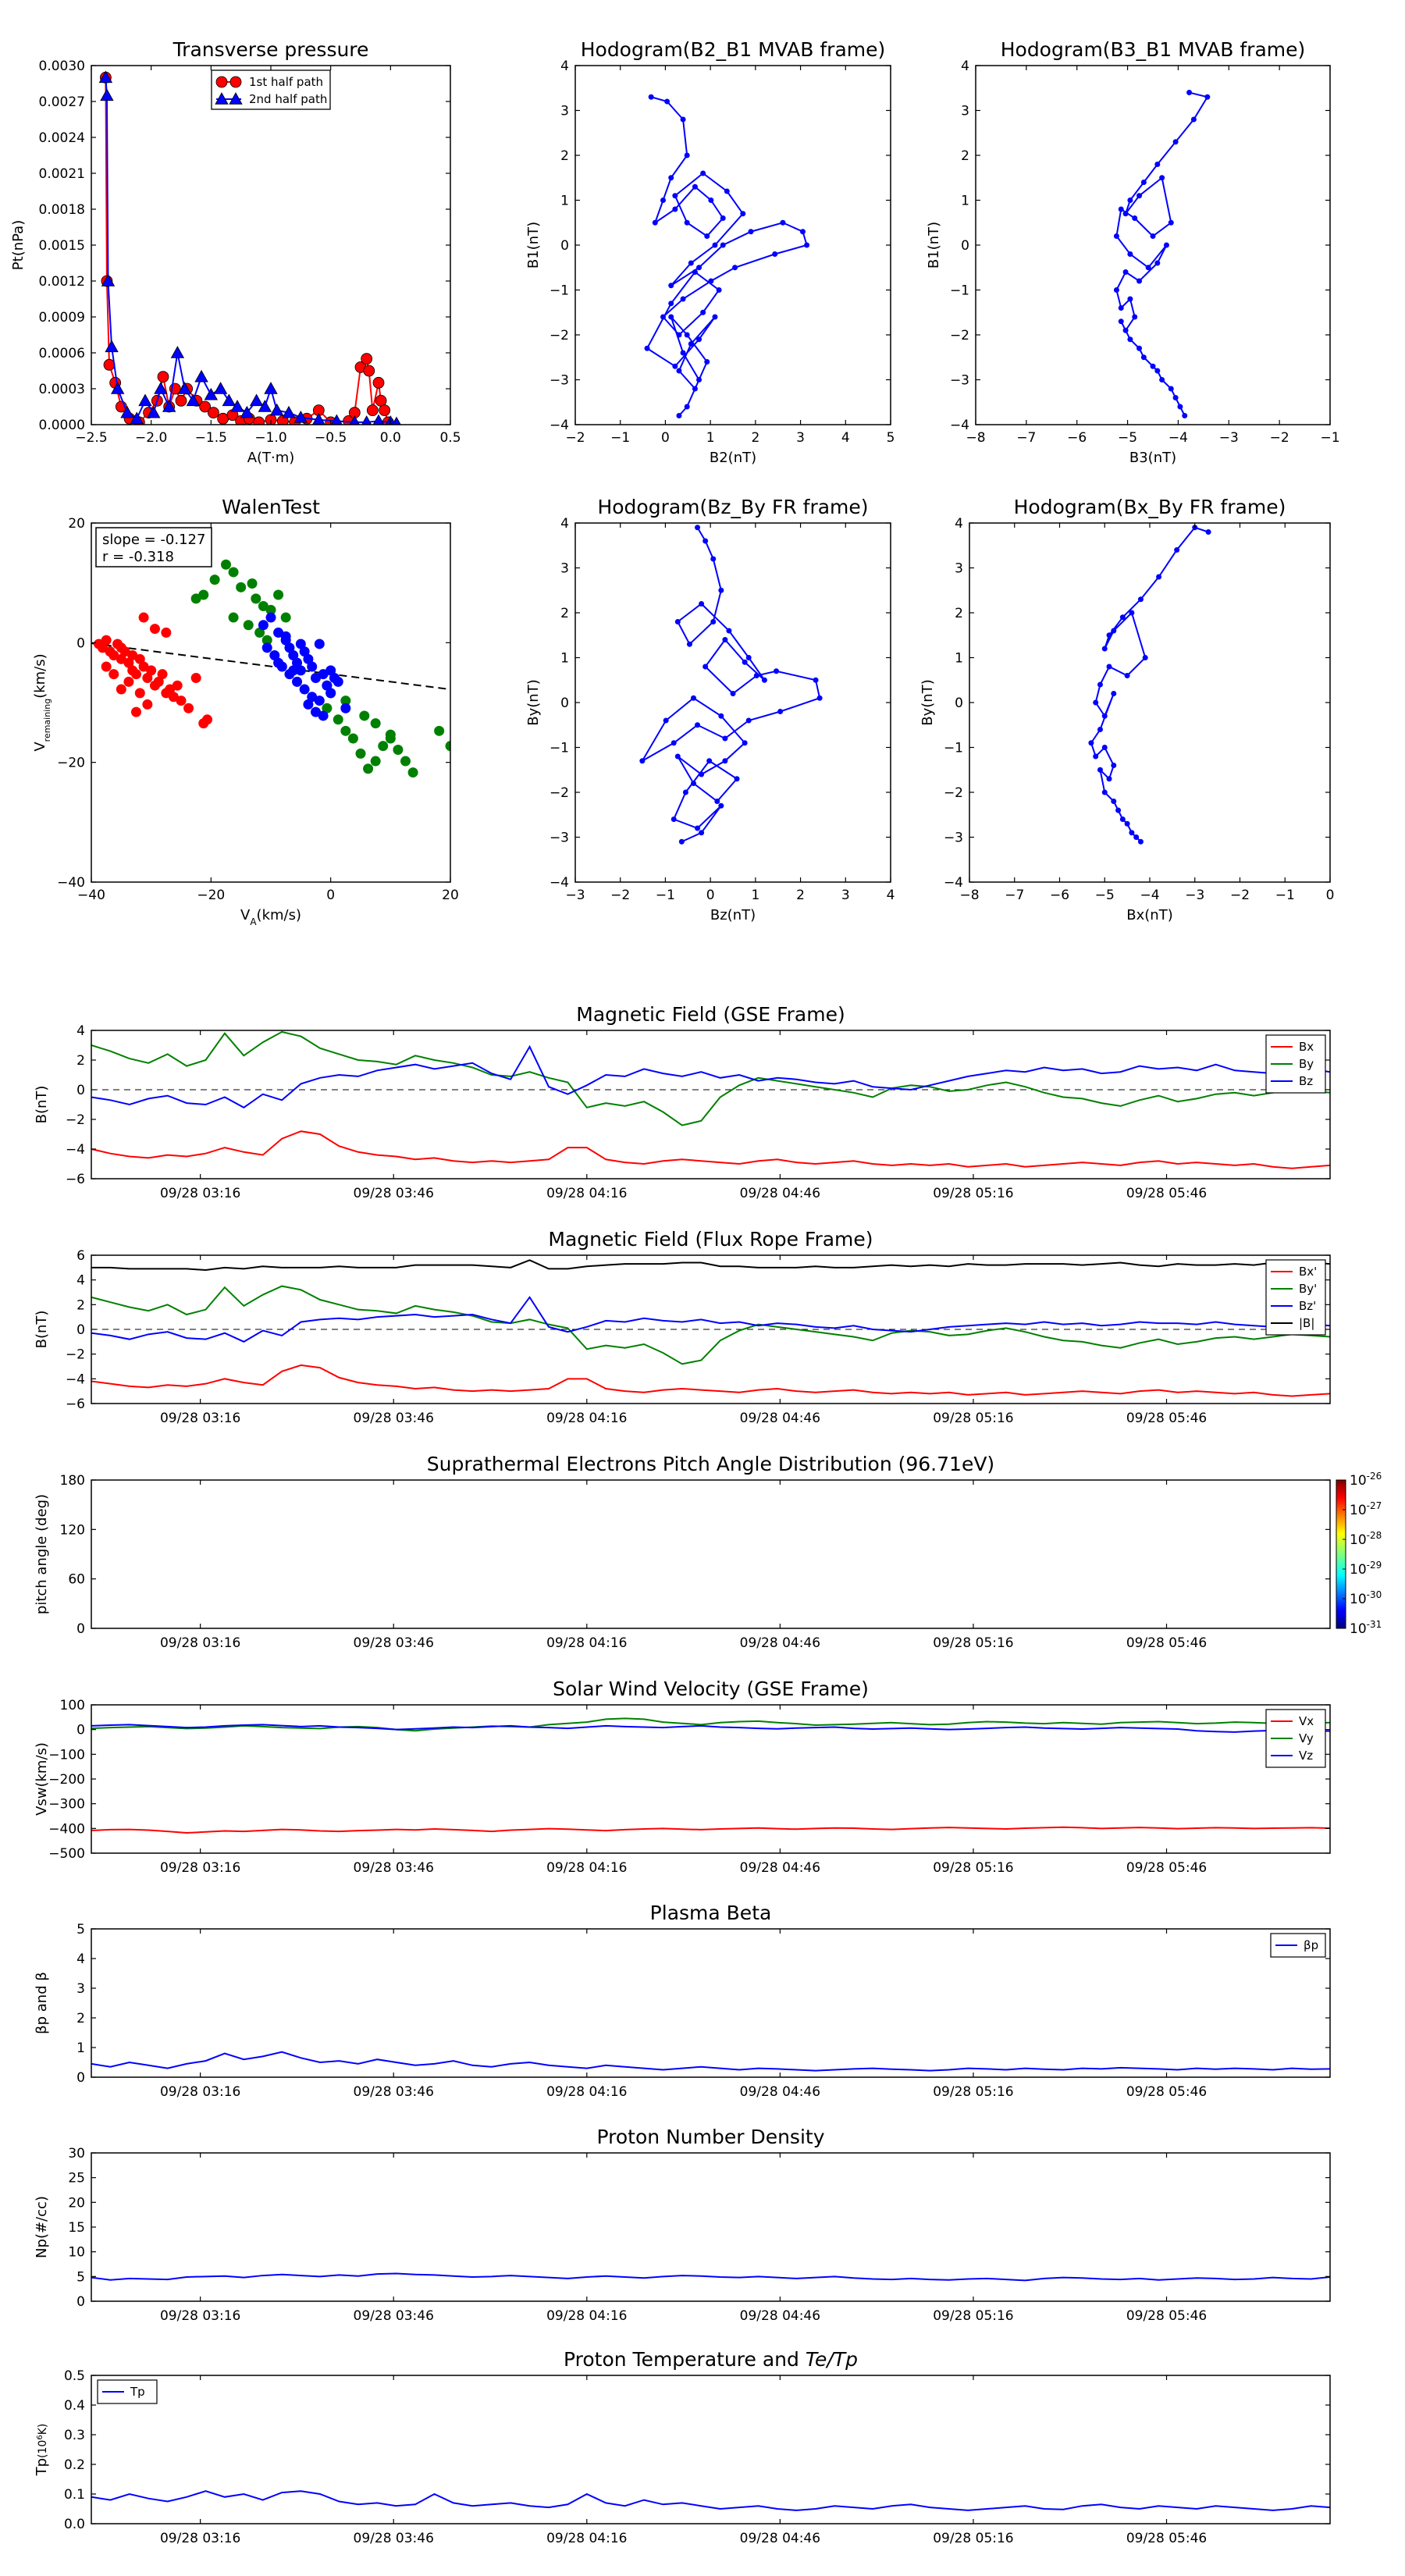 The image size is (1405, 2576). Describe the element at coordinates (732, 507) in the screenshot. I see `chart-title: Hodogram(Bz_By FR frame)` at that location.